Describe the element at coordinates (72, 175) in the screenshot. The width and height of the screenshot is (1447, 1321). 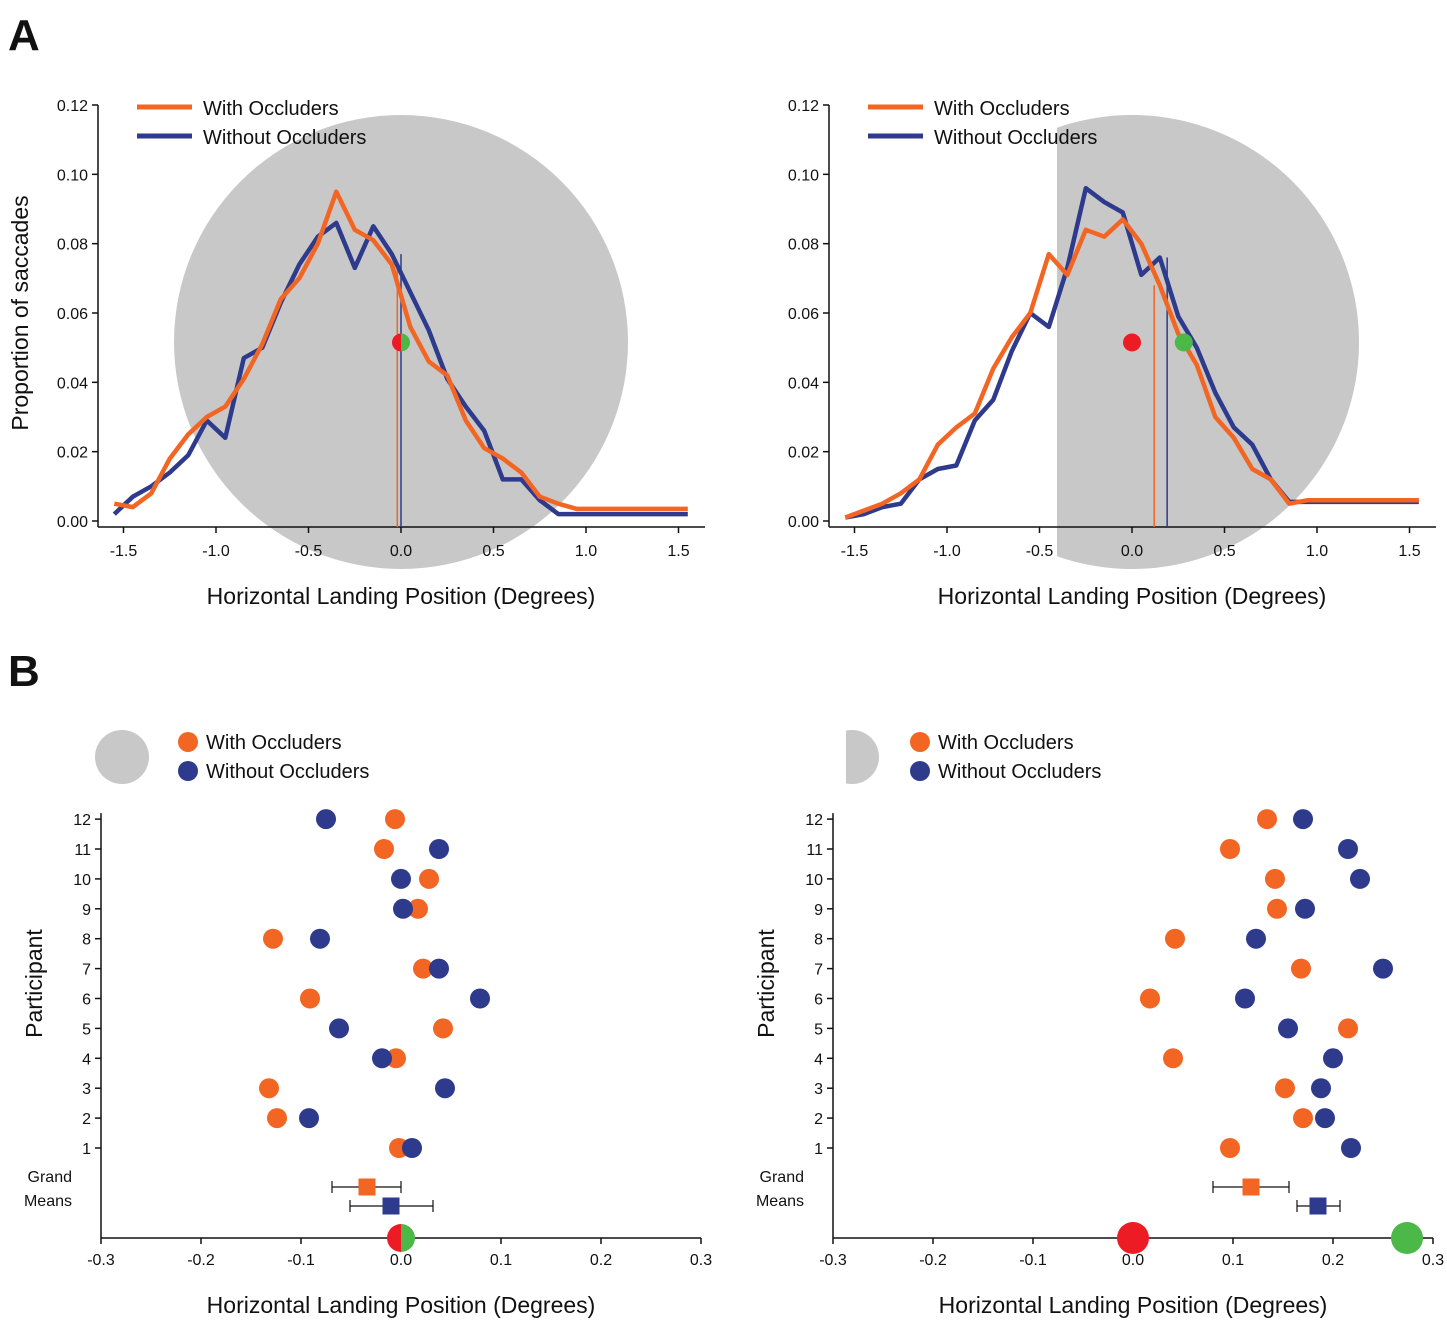
I see `y-tick-label: 0.10` at that location.